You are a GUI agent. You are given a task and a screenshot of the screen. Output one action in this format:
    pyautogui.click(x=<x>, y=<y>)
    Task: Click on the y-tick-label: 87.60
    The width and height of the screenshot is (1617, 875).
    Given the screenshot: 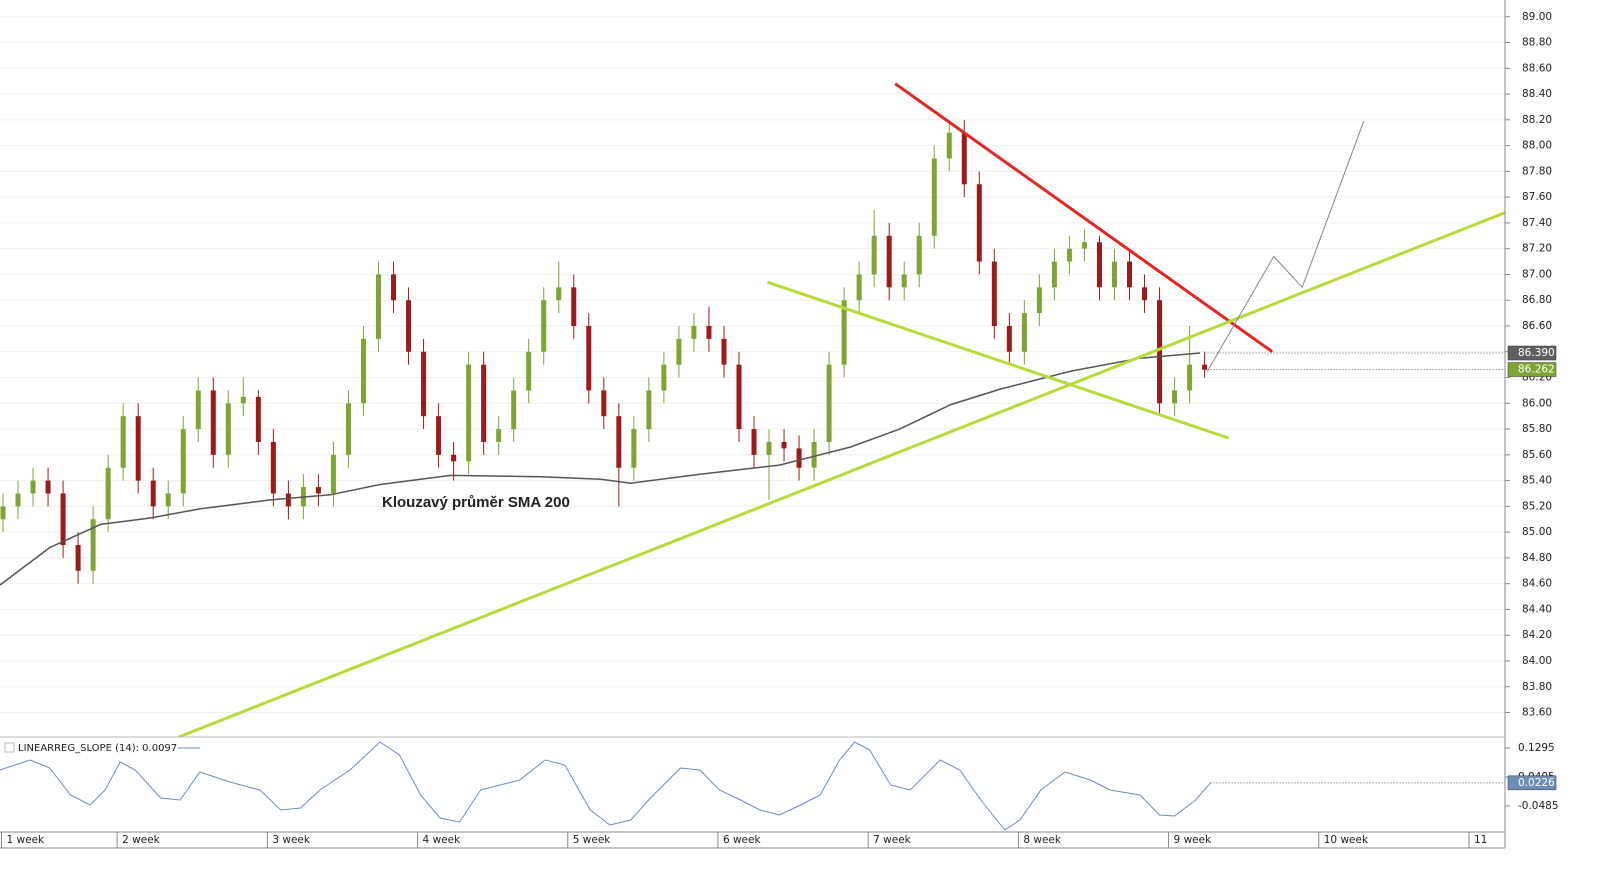 What is the action you would take?
    pyautogui.click(x=1537, y=197)
    